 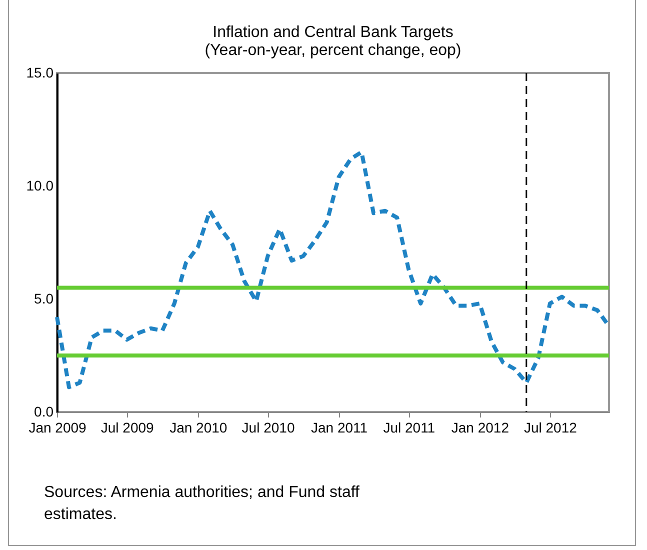 I want to click on x-tick-label: Jan 2011, so click(x=339, y=428).